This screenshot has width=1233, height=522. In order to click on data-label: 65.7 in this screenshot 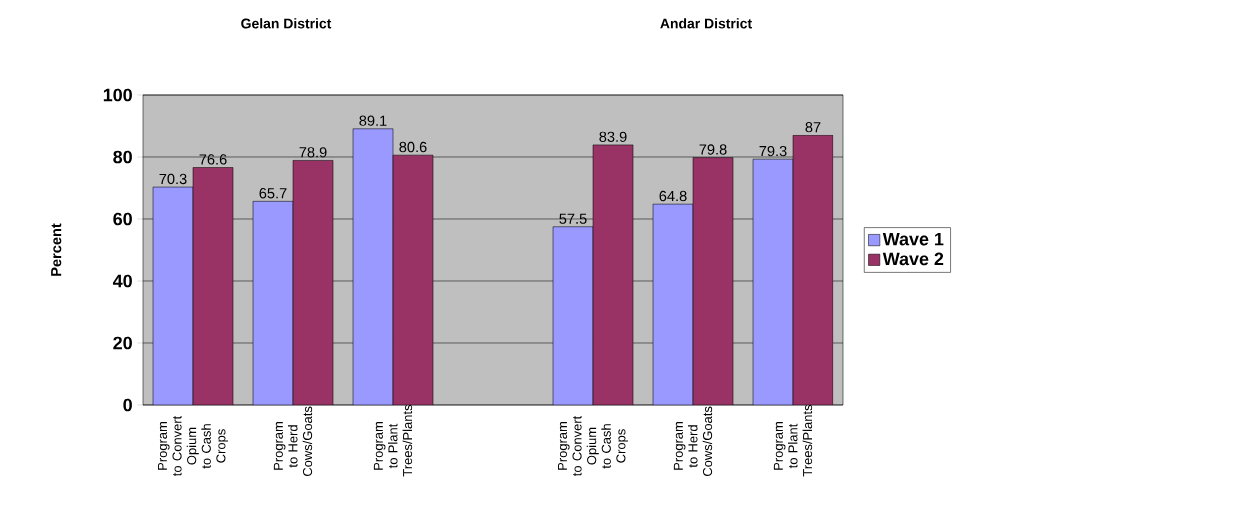, I will do `click(273, 193)`.